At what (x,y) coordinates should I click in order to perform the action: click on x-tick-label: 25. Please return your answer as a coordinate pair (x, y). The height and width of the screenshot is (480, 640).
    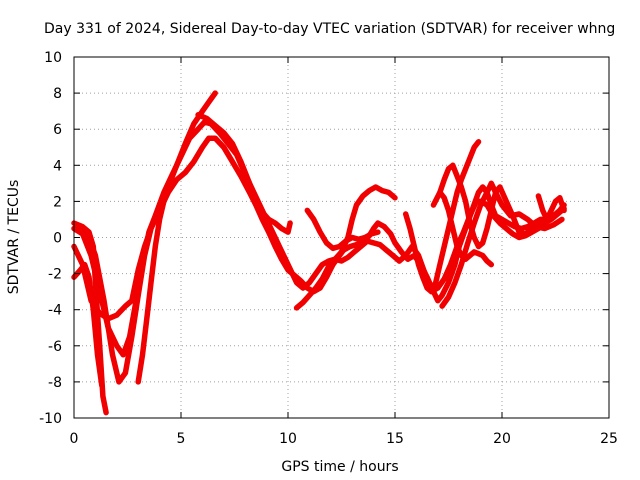
    Looking at the image, I should click on (609, 439).